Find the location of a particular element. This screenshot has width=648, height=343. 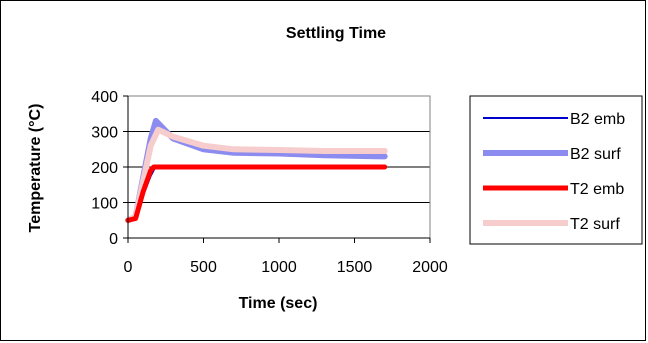

x-tick-label: 2000 is located at coordinates (430, 267).